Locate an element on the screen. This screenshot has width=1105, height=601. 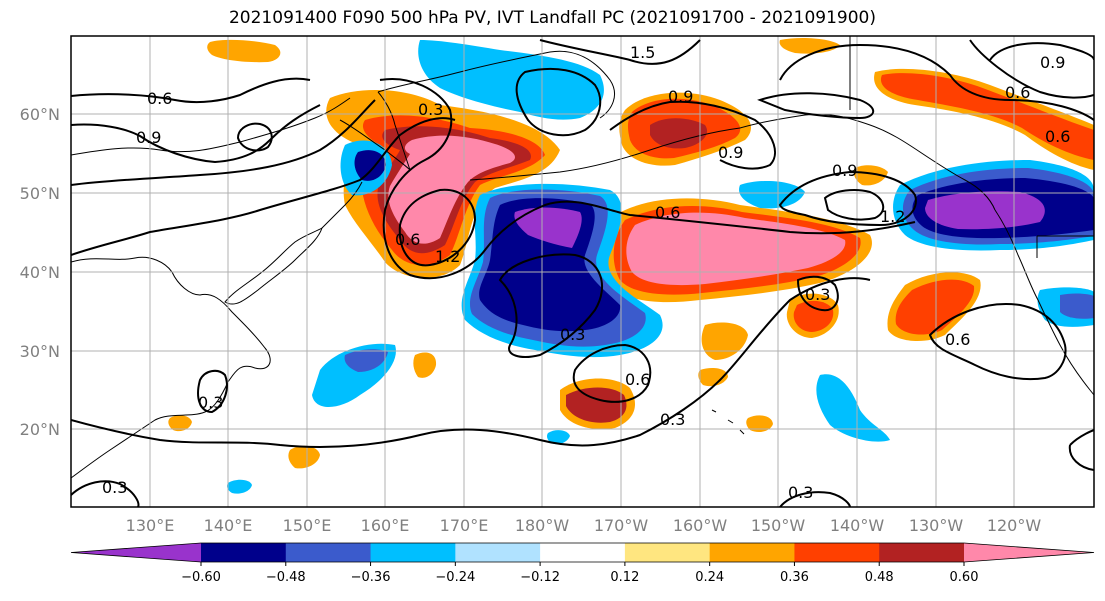
latitude-label: 30°N is located at coordinates (40, 351).